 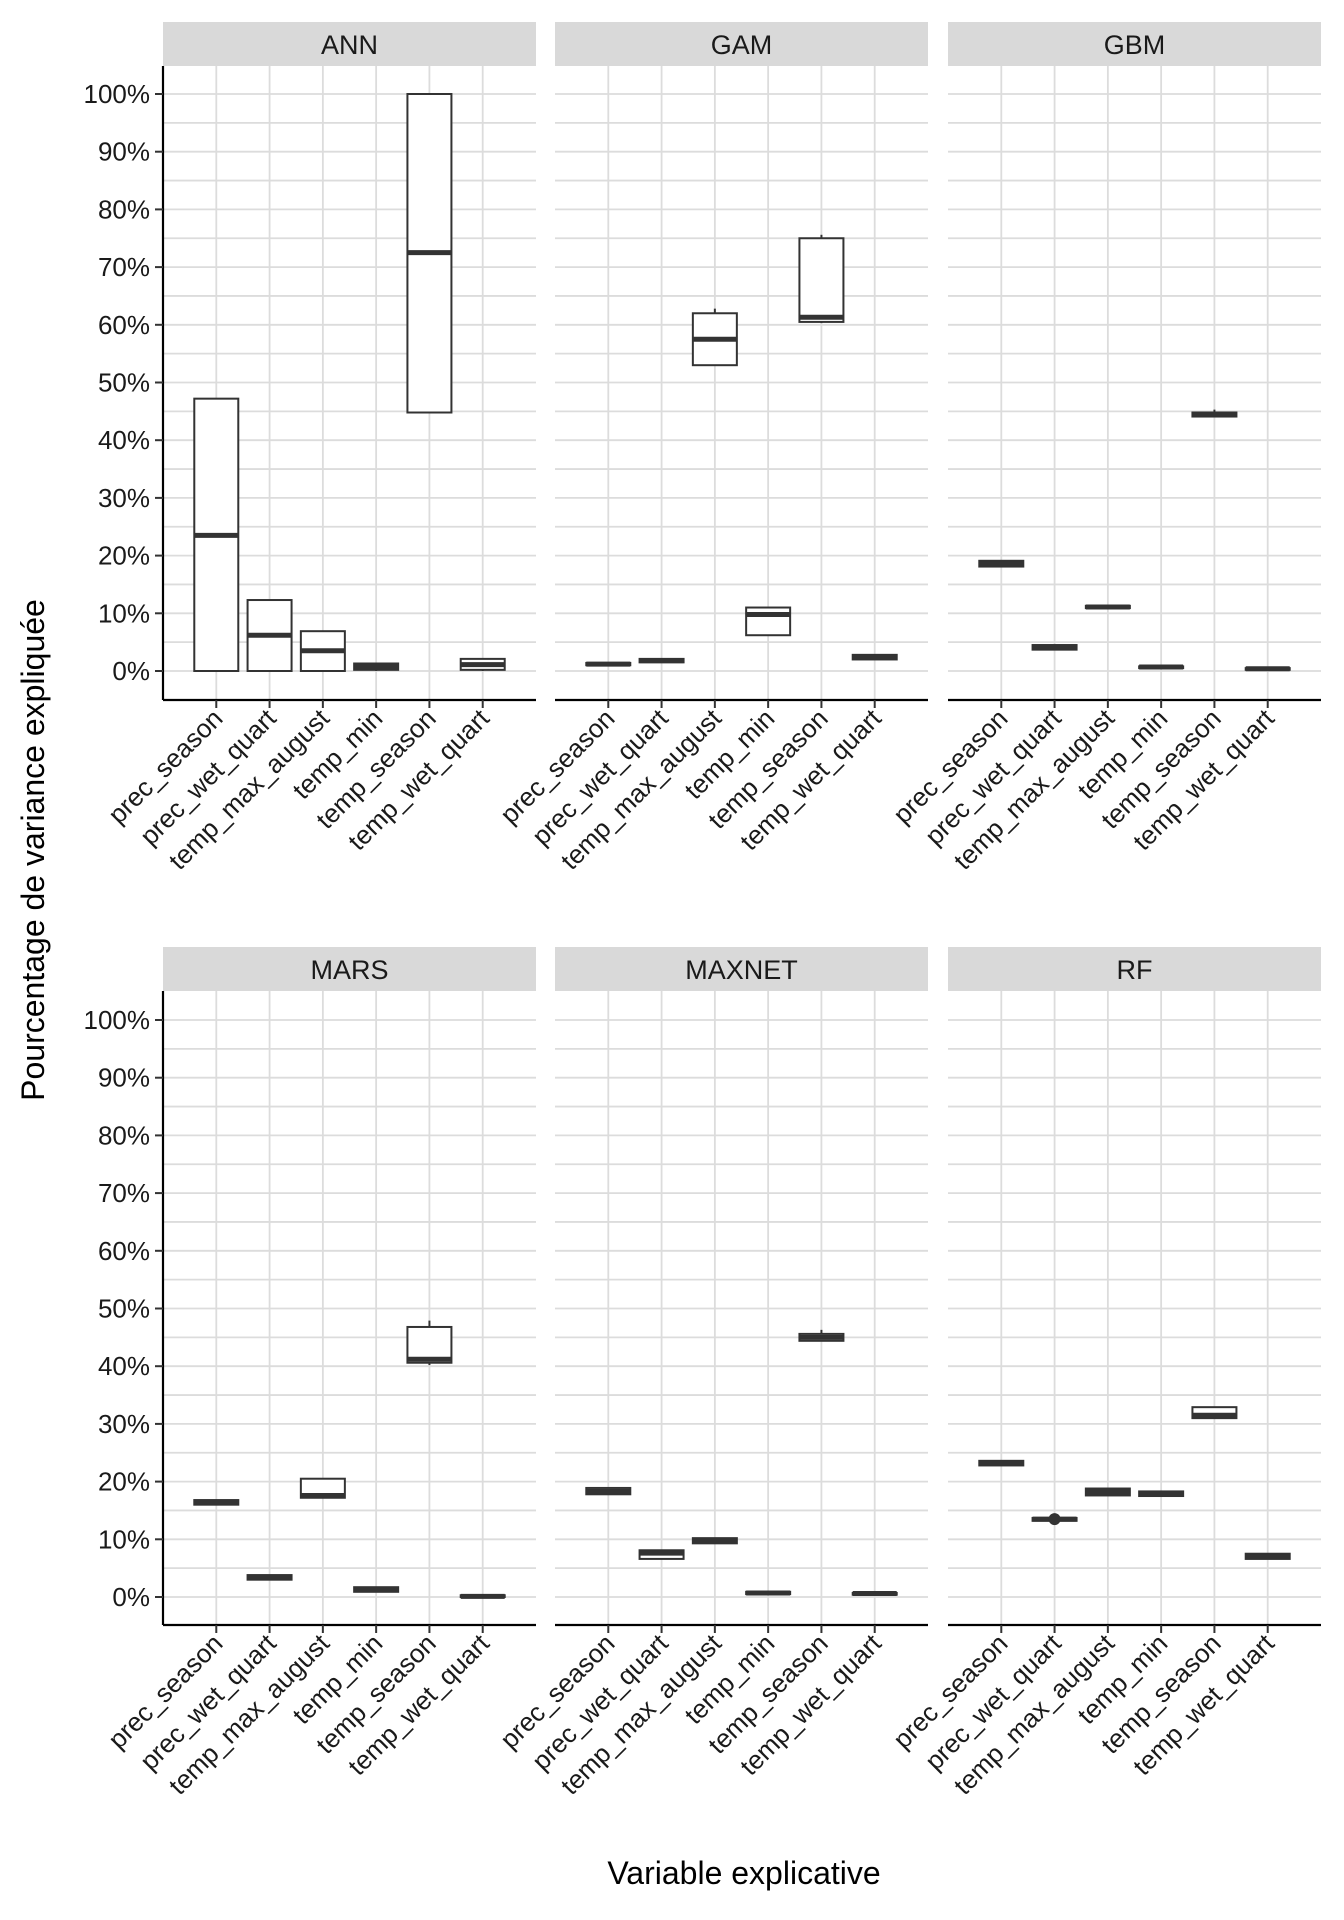 I want to click on facet-label: RF, so click(x=1135, y=970).